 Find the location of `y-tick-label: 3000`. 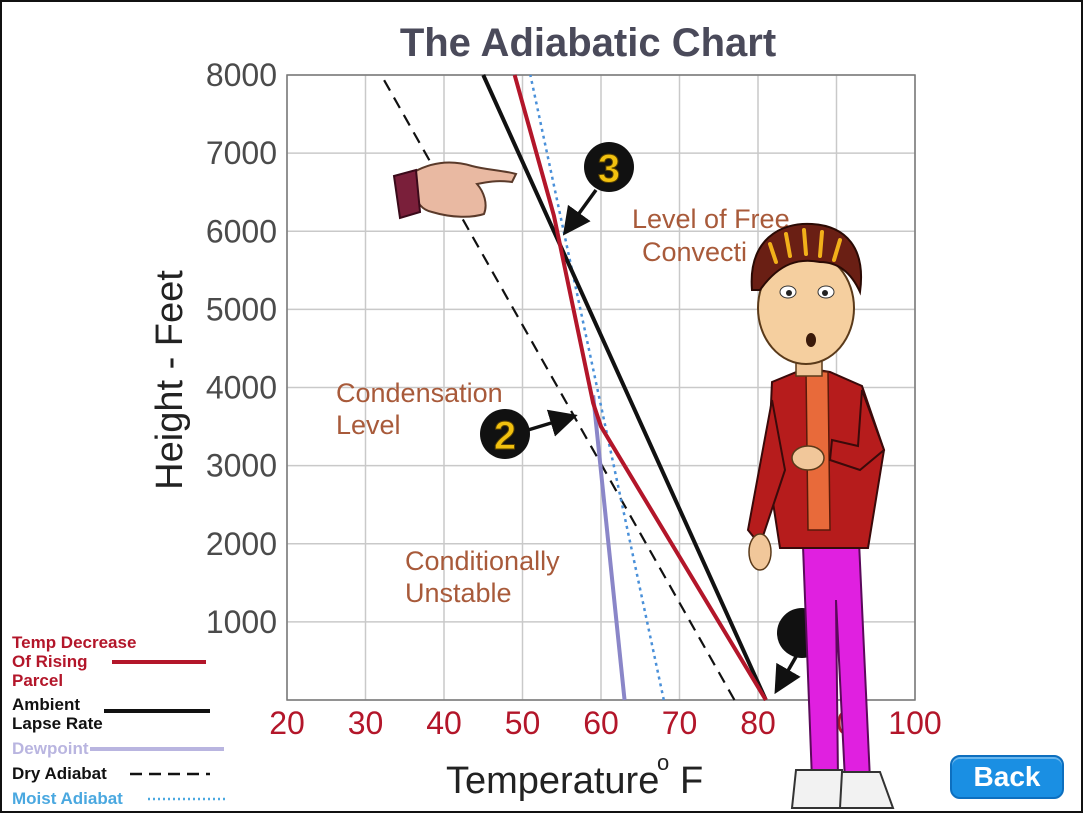

y-tick-label: 3000 is located at coordinates (241, 466).